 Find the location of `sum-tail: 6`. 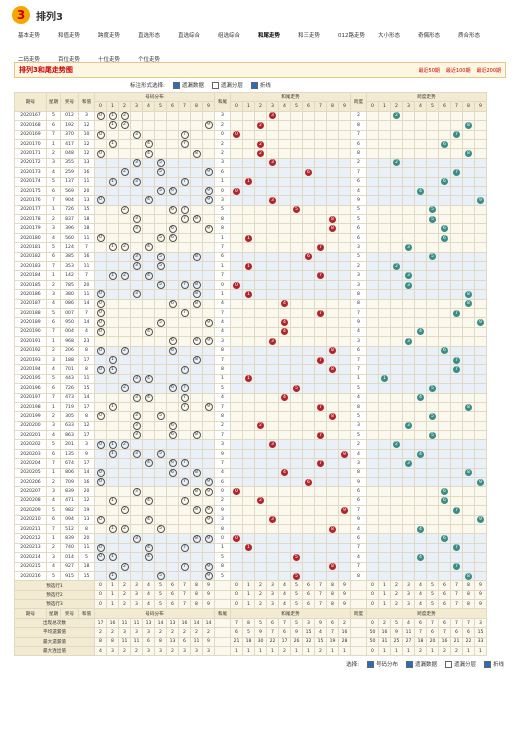

sum-tail: 6 is located at coordinates (222, 257).